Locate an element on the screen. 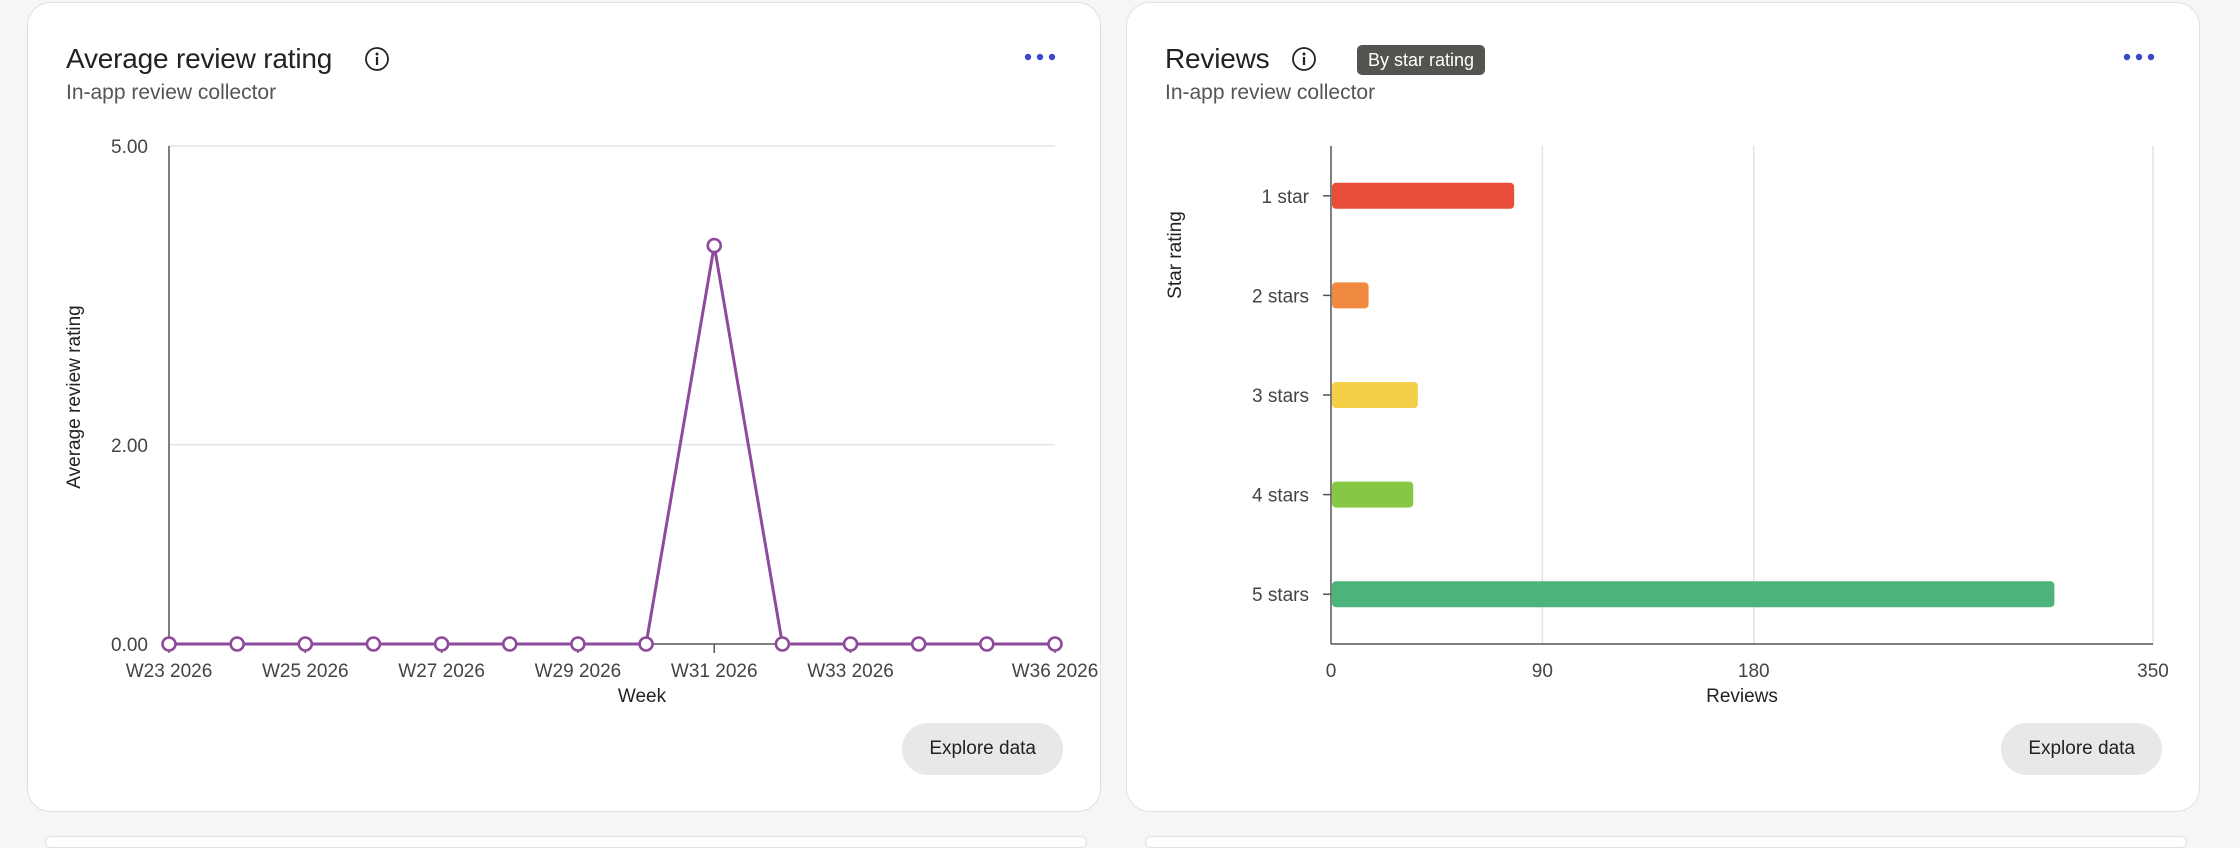  breakdown-badge: By star rating is located at coordinates (1421, 60).